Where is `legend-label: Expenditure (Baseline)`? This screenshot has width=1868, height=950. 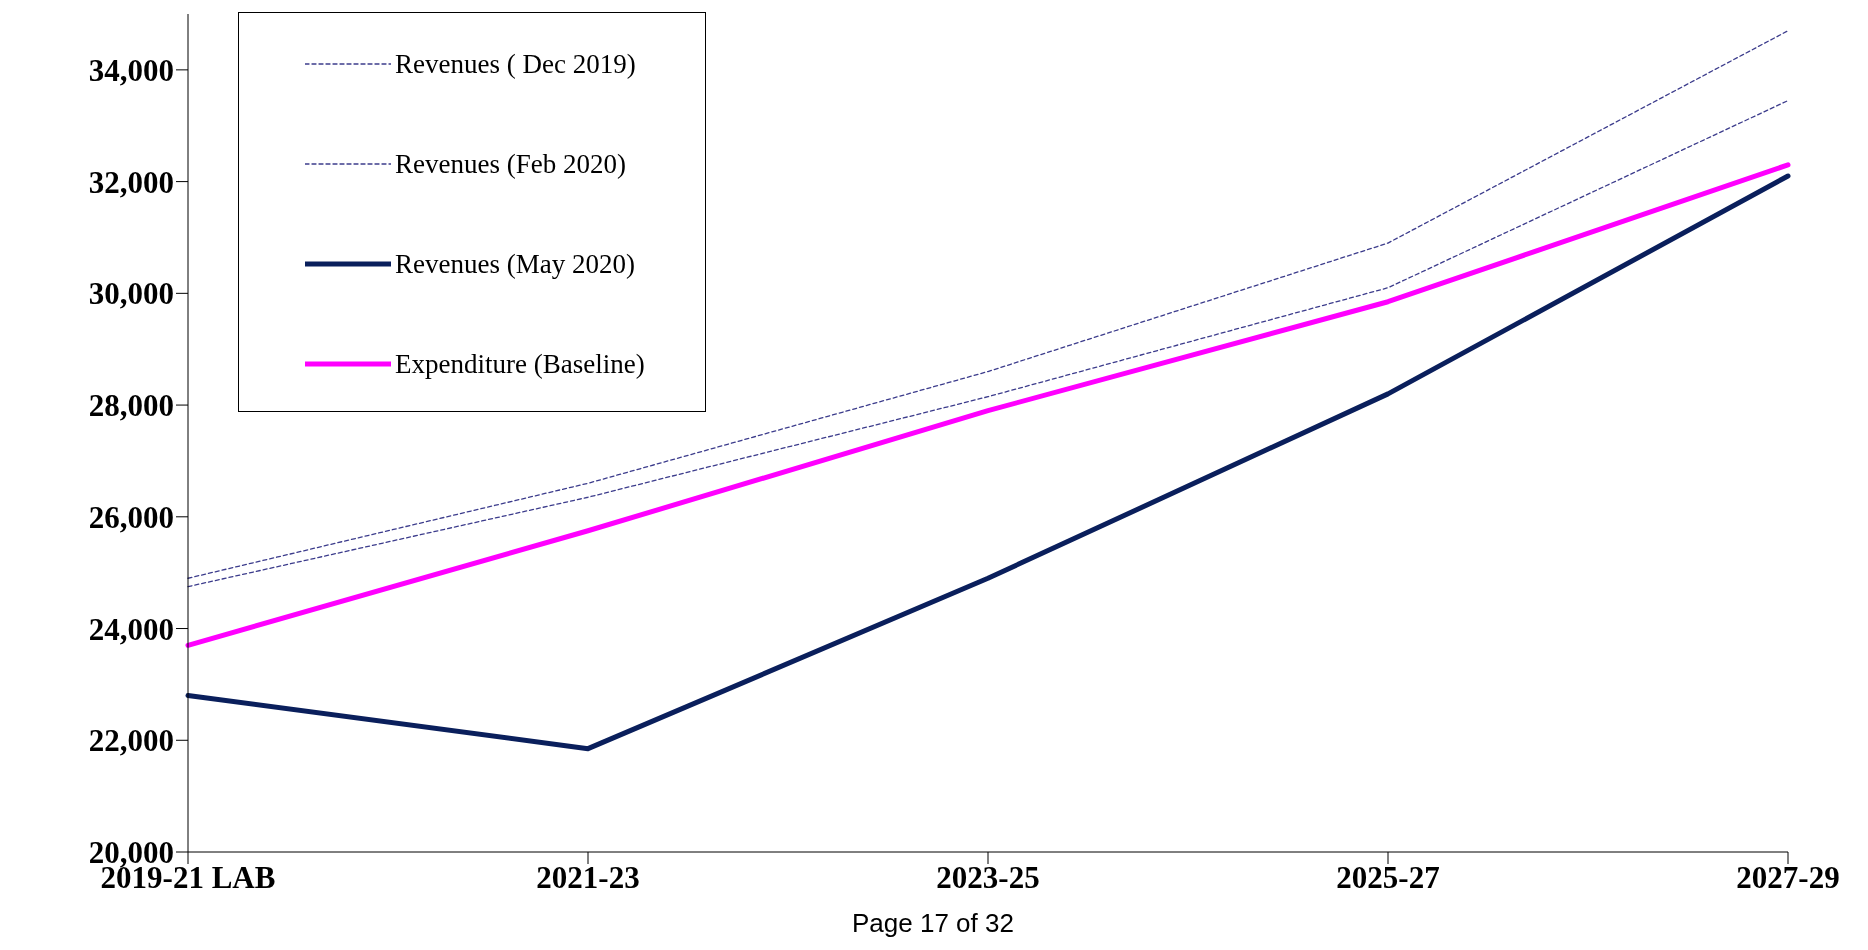 legend-label: Expenditure (Baseline) is located at coordinates (520, 364).